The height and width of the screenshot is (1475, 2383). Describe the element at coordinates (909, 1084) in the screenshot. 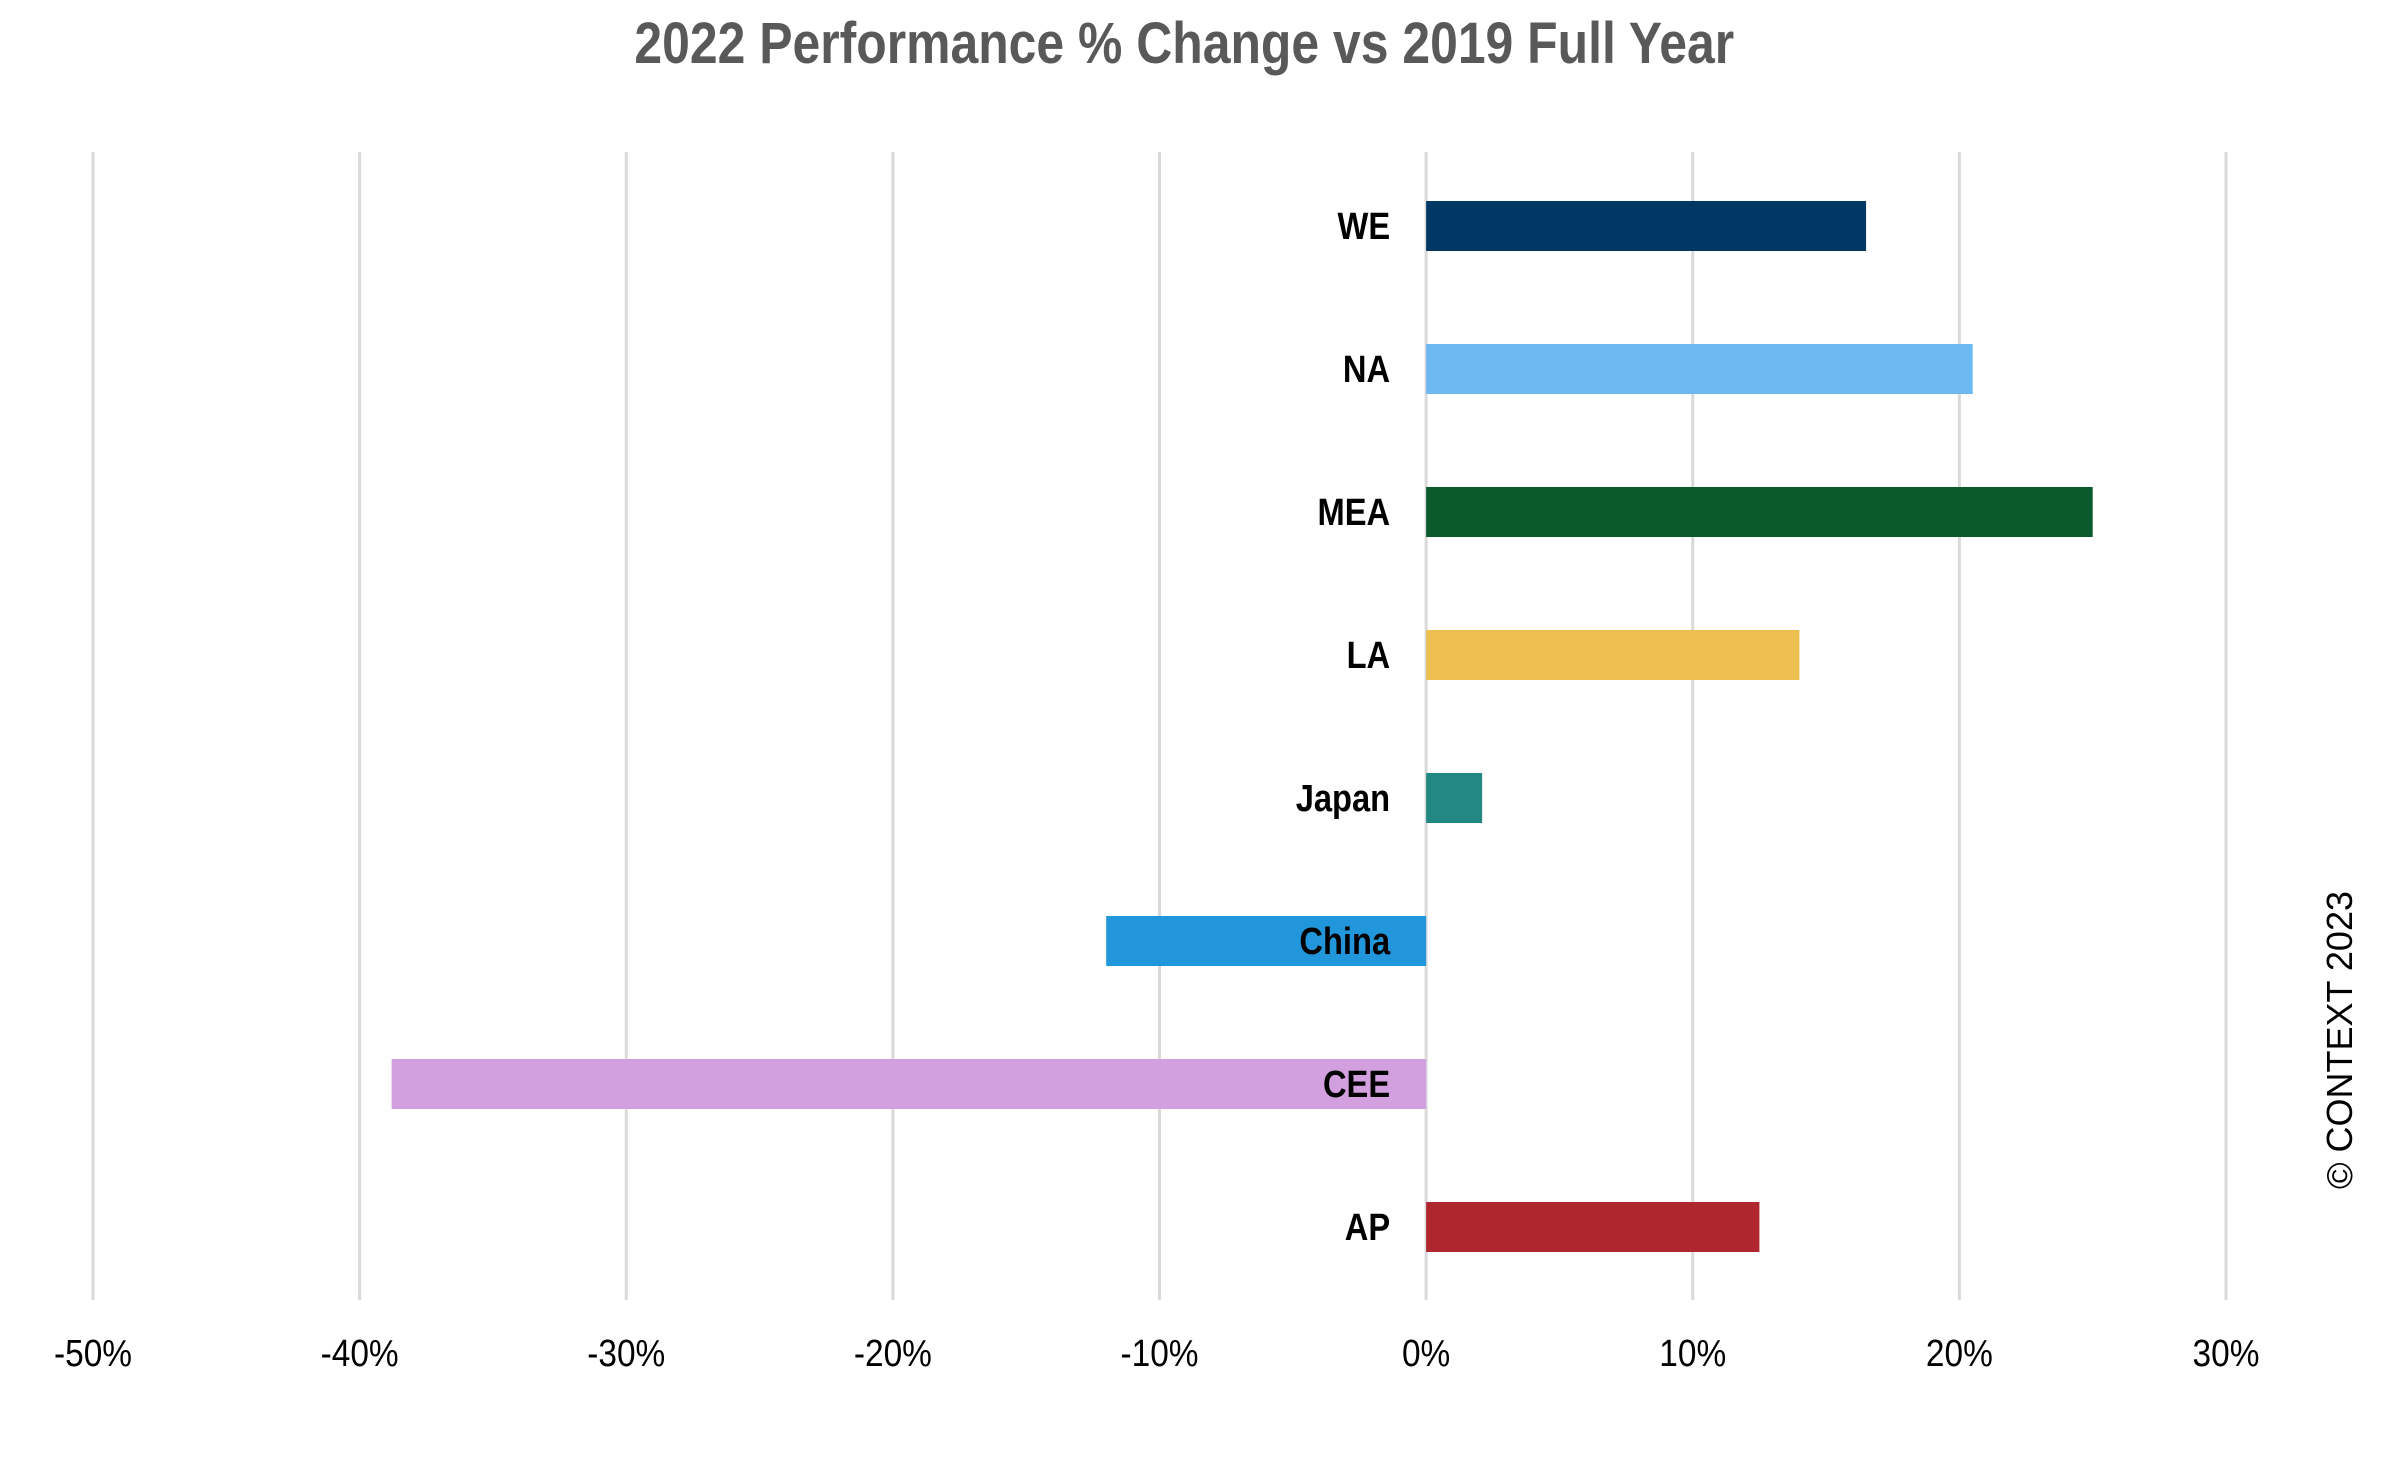

I see `bar-cee` at that location.